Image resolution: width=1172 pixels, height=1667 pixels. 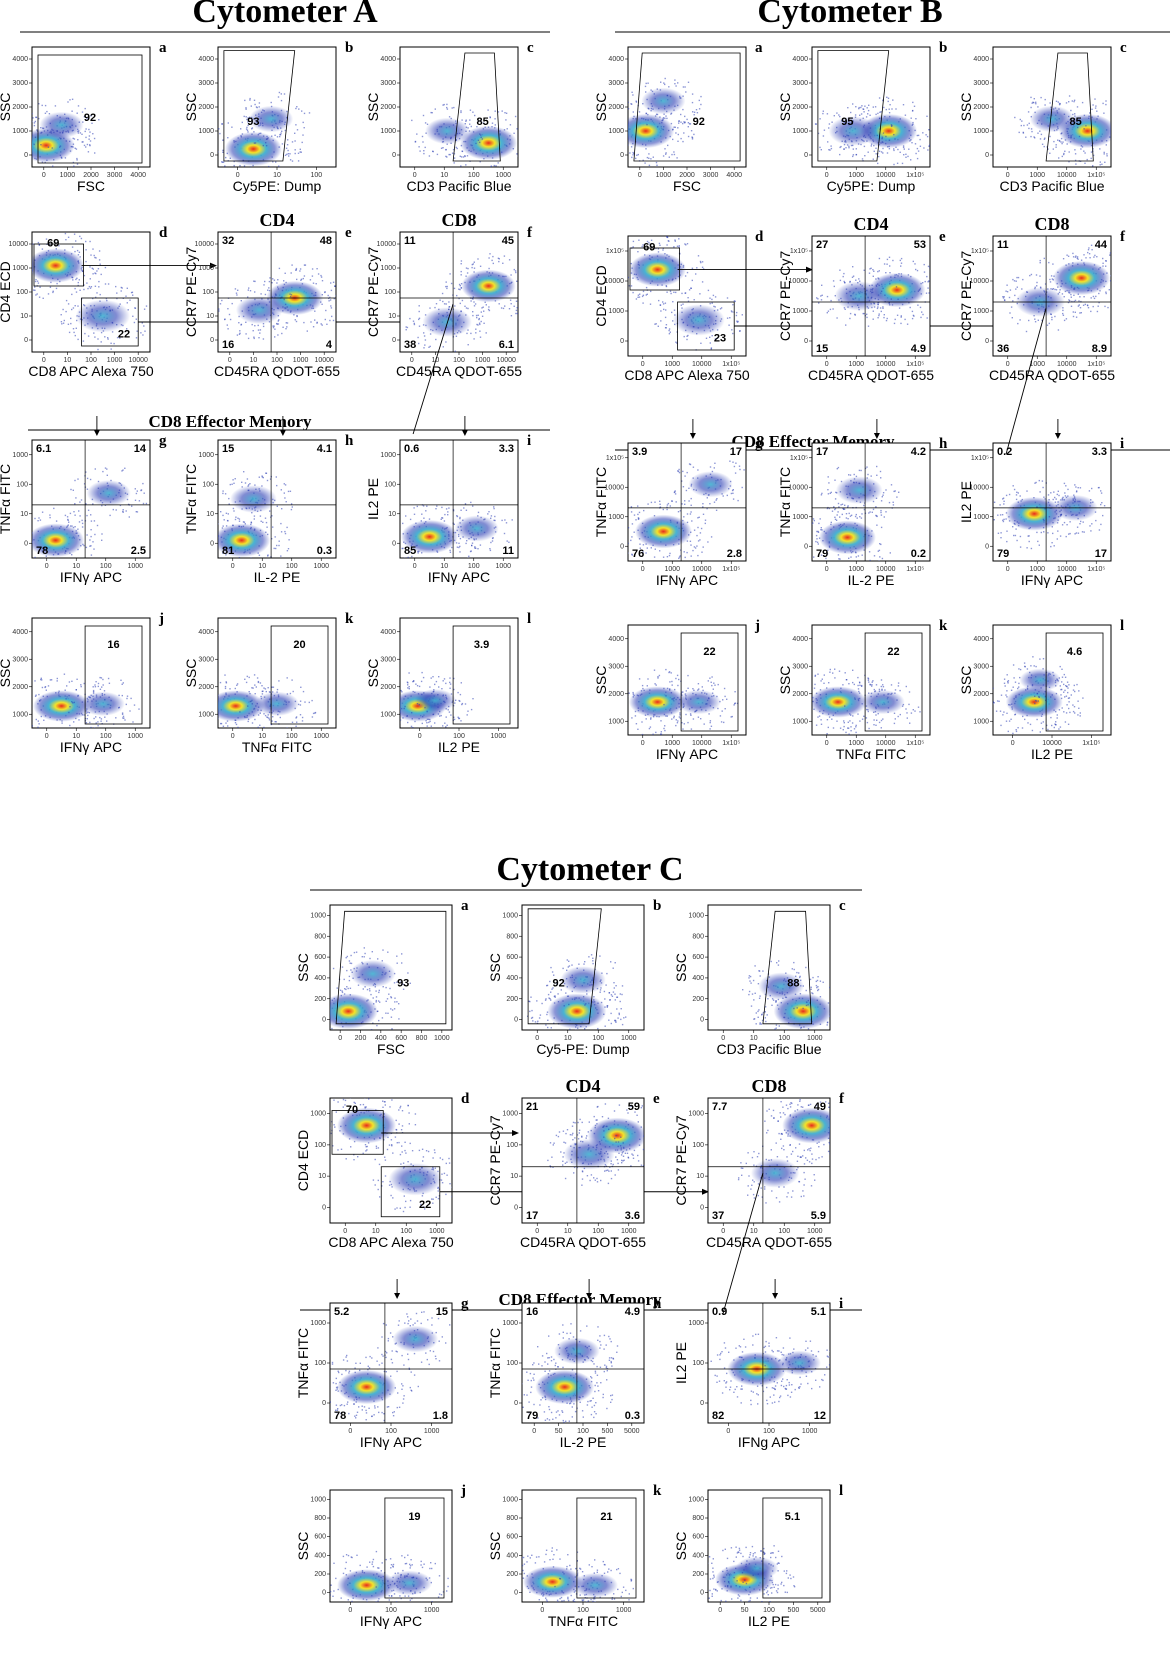 I want to click on panel-letter: a, so click(x=163, y=48).